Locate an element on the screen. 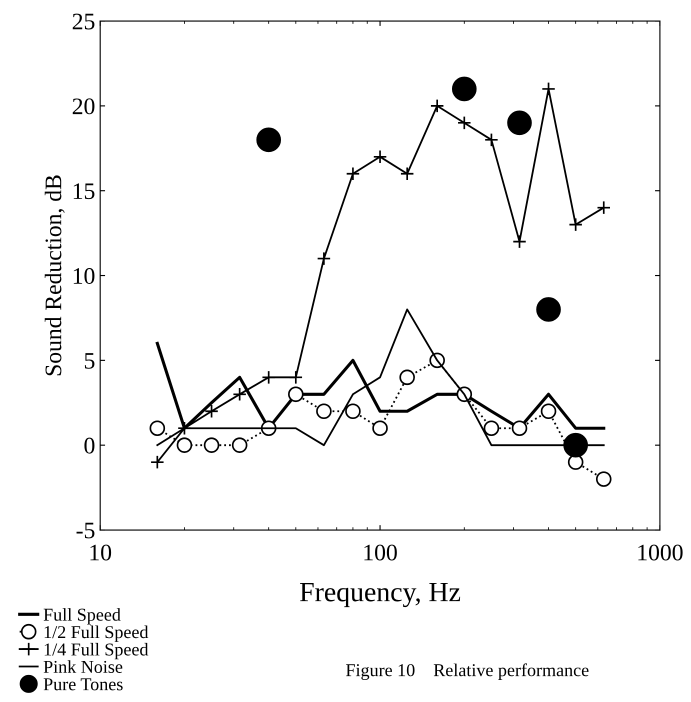 This screenshot has width=691, height=702. y-tick-label: 10 is located at coordinates (84, 276).